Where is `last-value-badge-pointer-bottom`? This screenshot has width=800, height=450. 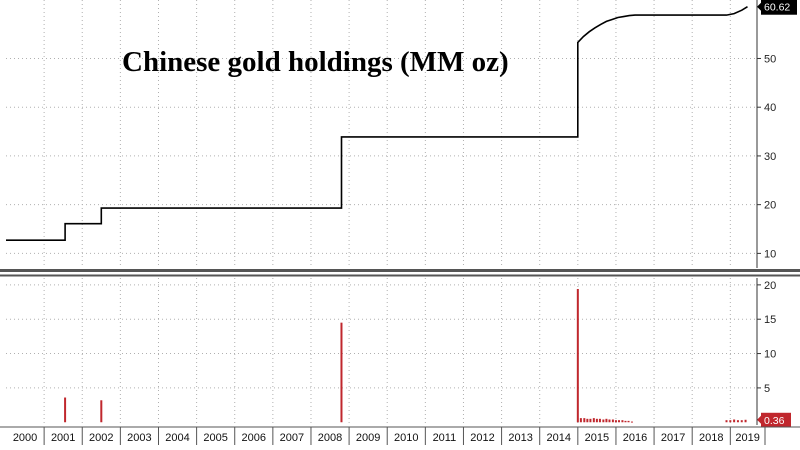 last-value-badge-pointer-bottom is located at coordinates (759, 419).